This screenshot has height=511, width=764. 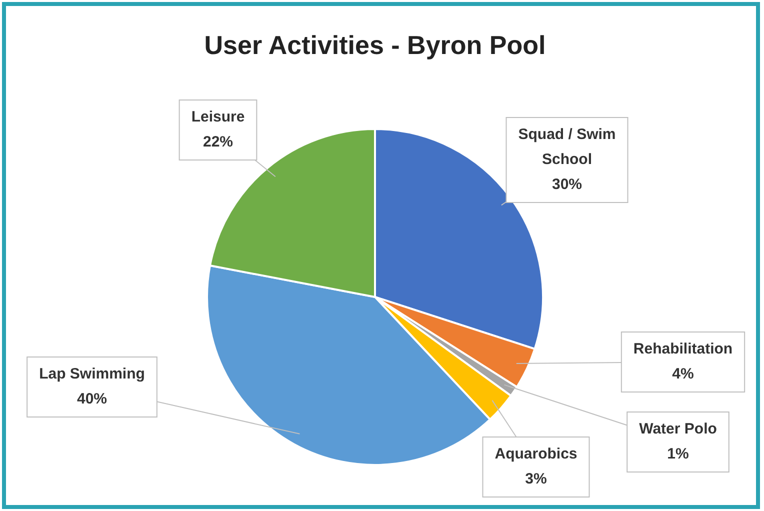 What do you see at coordinates (375, 45) in the screenshot?
I see `chart-title: User Activities - Byron Pool` at bounding box center [375, 45].